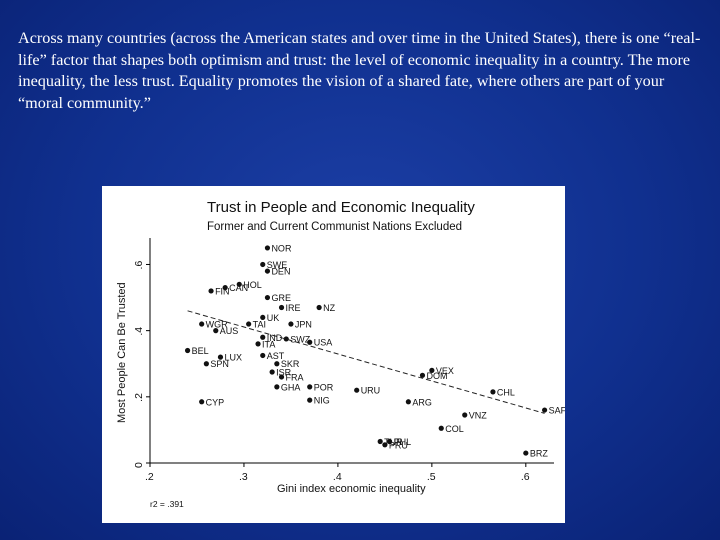 The height and width of the screenshot is (540, 720). I want to click on y-tick-label: .2, so click(139, 397).